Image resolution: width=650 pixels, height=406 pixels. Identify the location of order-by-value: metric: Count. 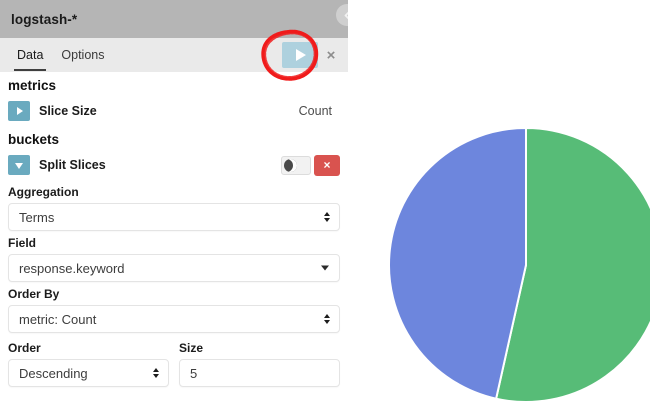
(58, 319).